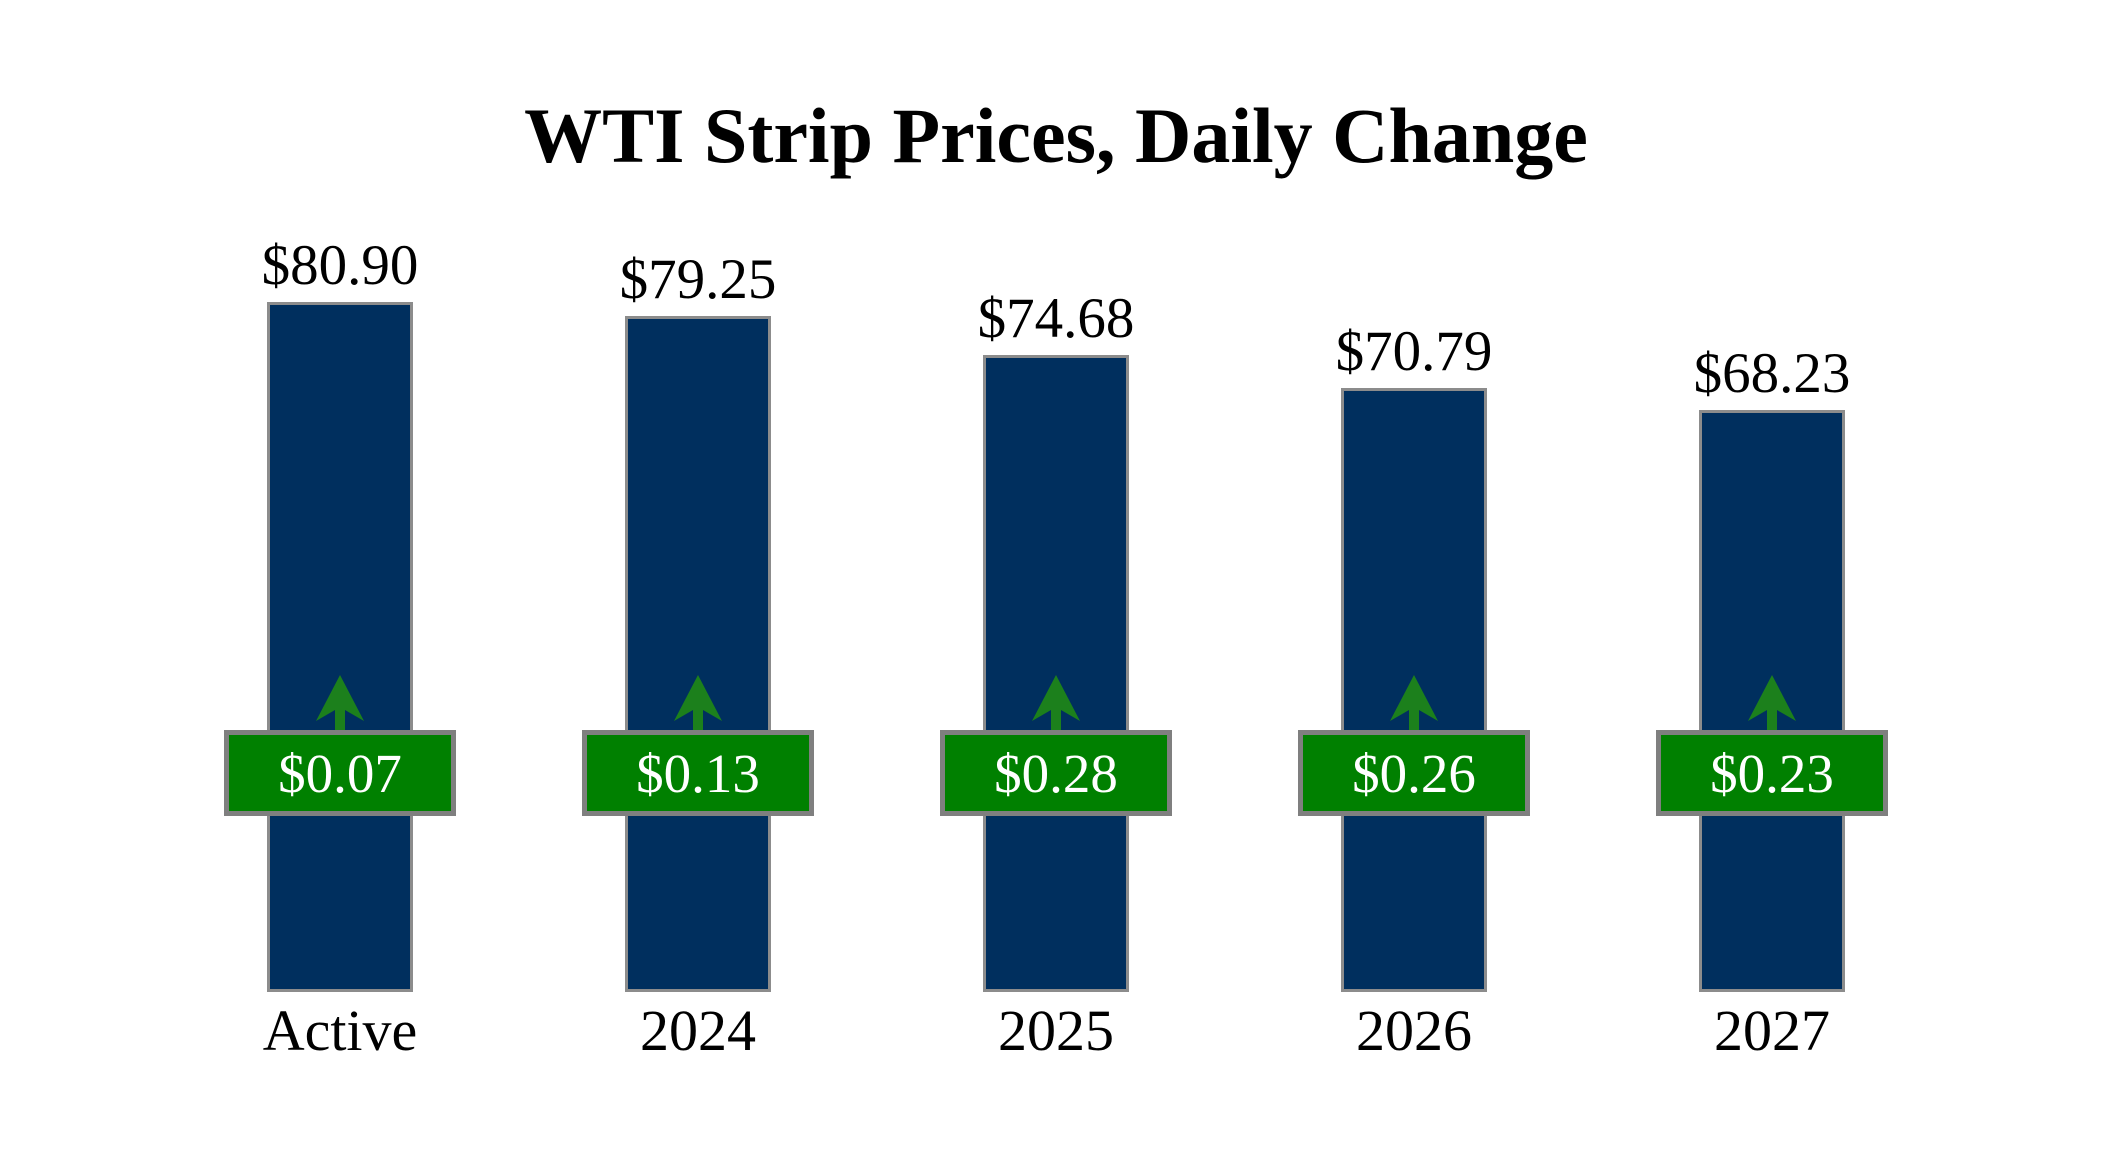 This screenshot has height=1152, width=2112. I want to click on daily-change-badge-2026: $0.26, so click(1414, 773).